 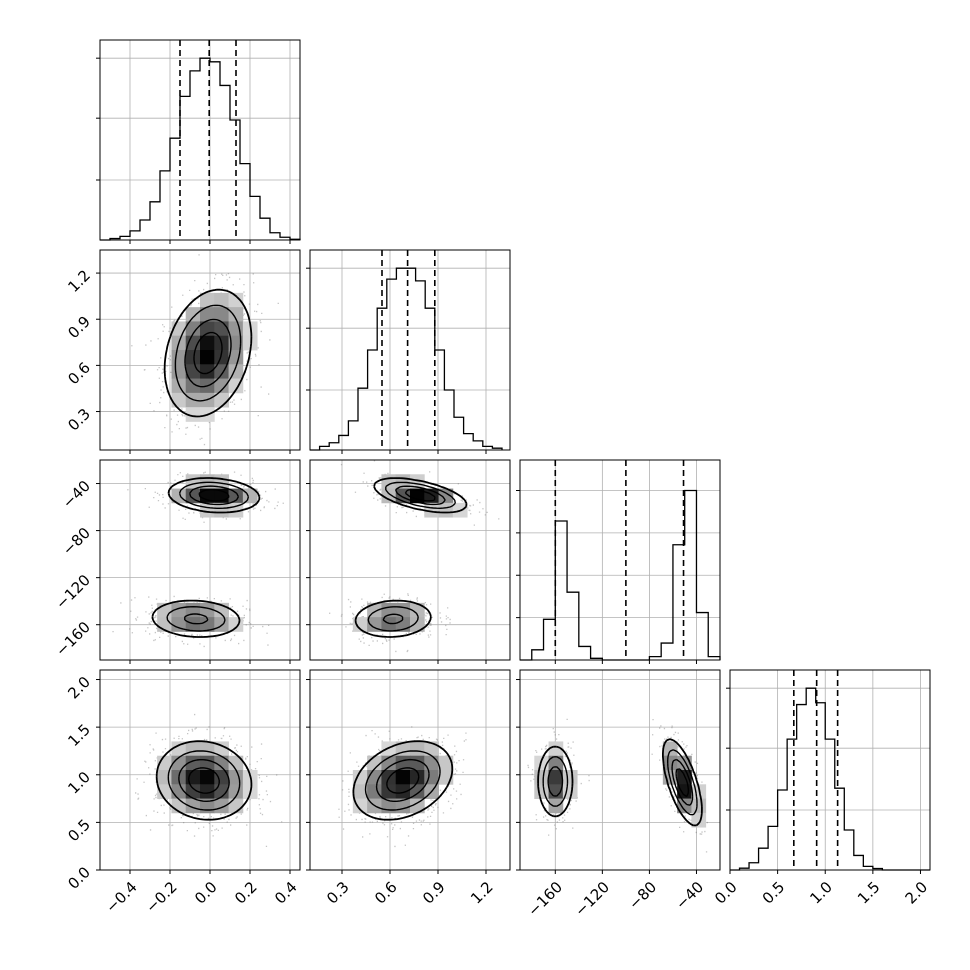 What do you see at coordinates (73, 592) in the screenshot?
I see `y-tick-label: −120` at bounding box center [73, 592].